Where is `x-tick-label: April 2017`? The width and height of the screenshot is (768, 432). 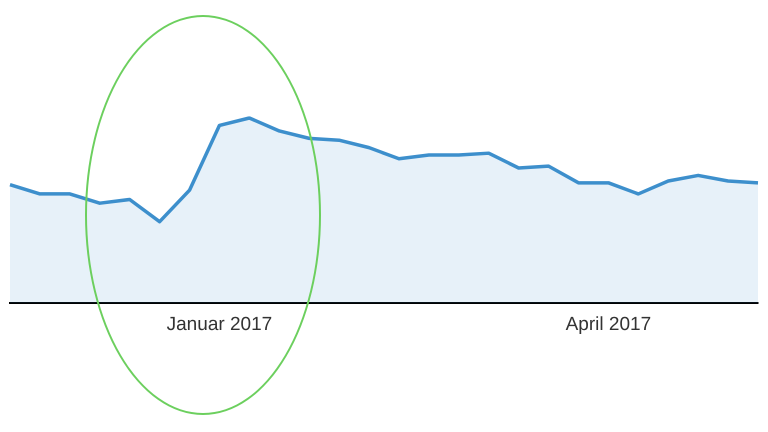
x-tick-label: April 2017 is located at coordinates (609, 324).